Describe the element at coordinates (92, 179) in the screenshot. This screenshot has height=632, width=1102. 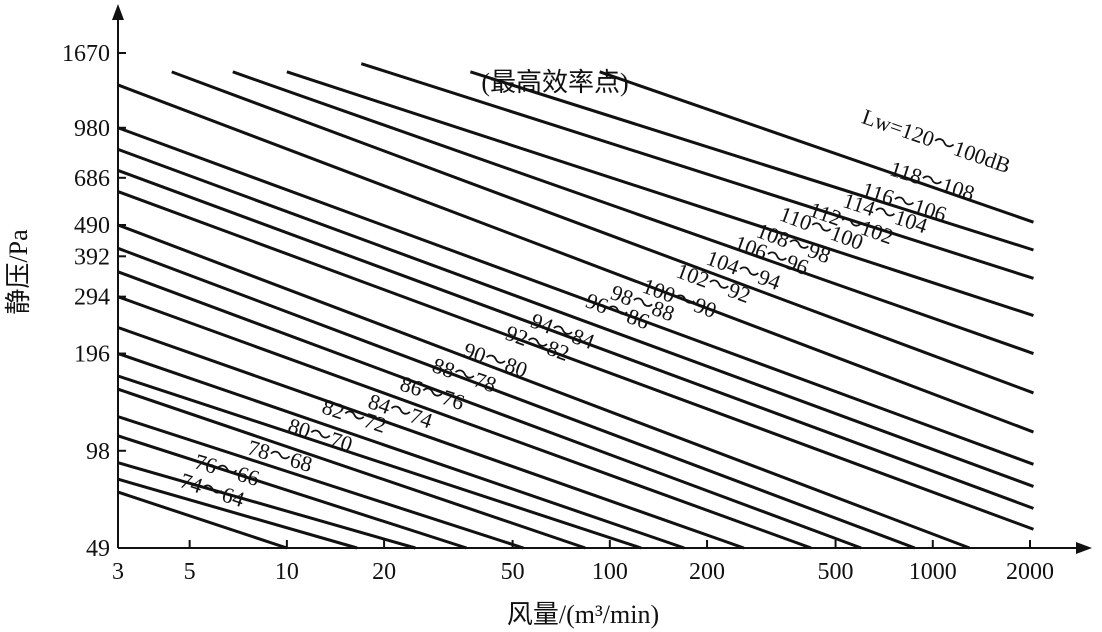
I see `y-tick-label: 686` at that location.